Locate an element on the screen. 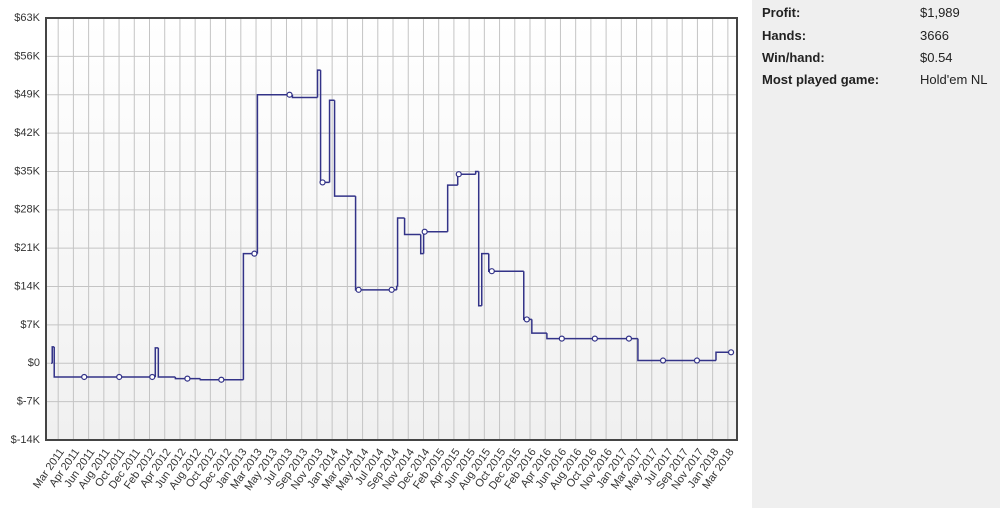 The image size is (1000, 508). stat-row: Profit: $1,989 is located at coordinates (877, 15).